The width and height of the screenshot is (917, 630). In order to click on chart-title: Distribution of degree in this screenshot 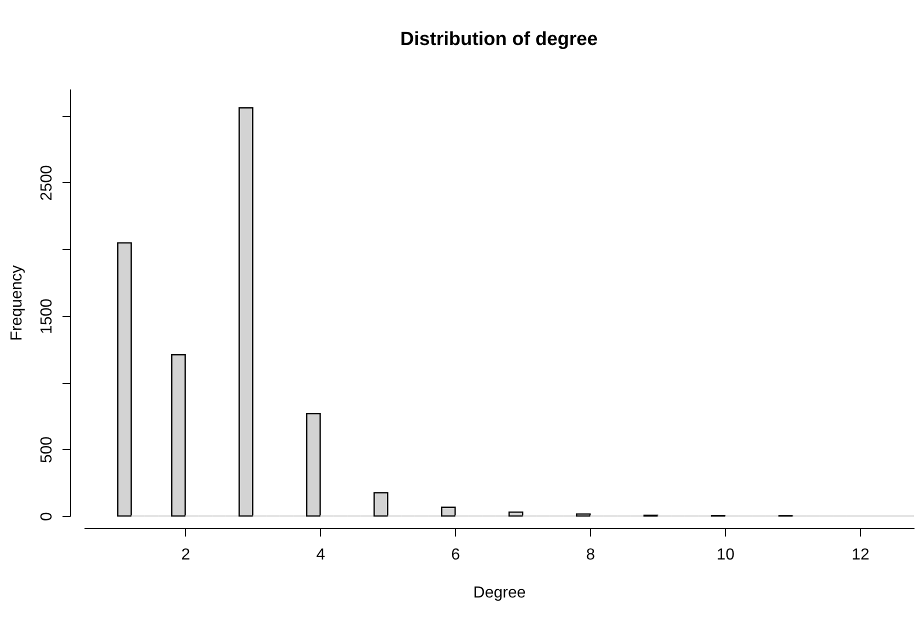, I will do `click(499, 39)`.